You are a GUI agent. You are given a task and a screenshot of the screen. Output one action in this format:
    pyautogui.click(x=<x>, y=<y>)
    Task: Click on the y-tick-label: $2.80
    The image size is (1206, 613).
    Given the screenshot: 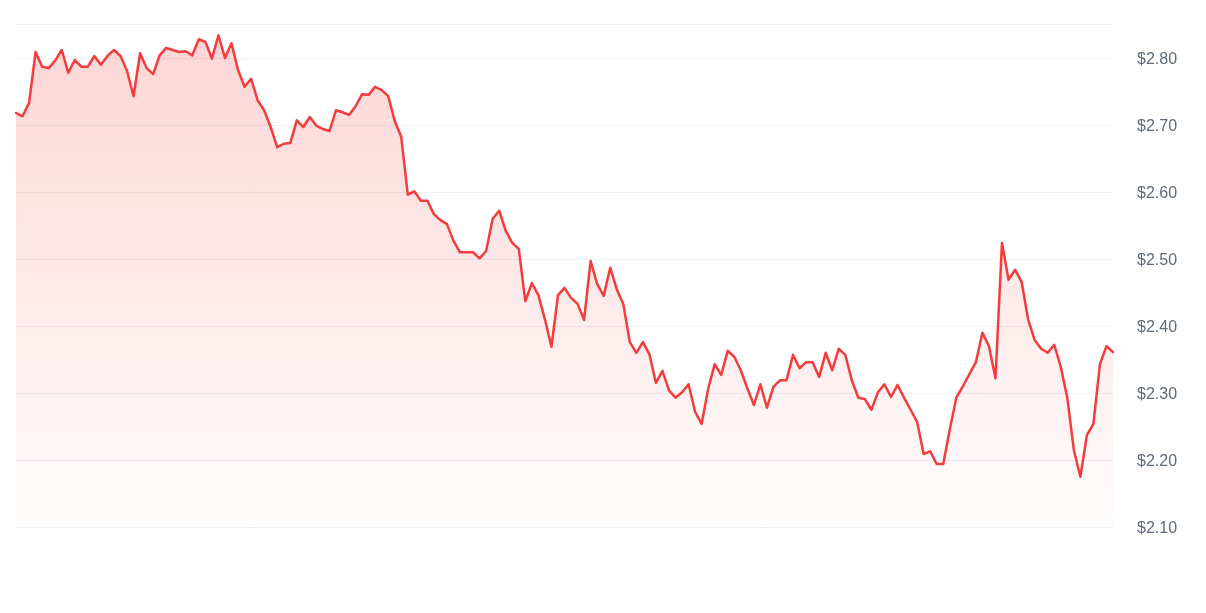 What is the action you would take?
    pyautogui.click(x=1157, y=58)
    